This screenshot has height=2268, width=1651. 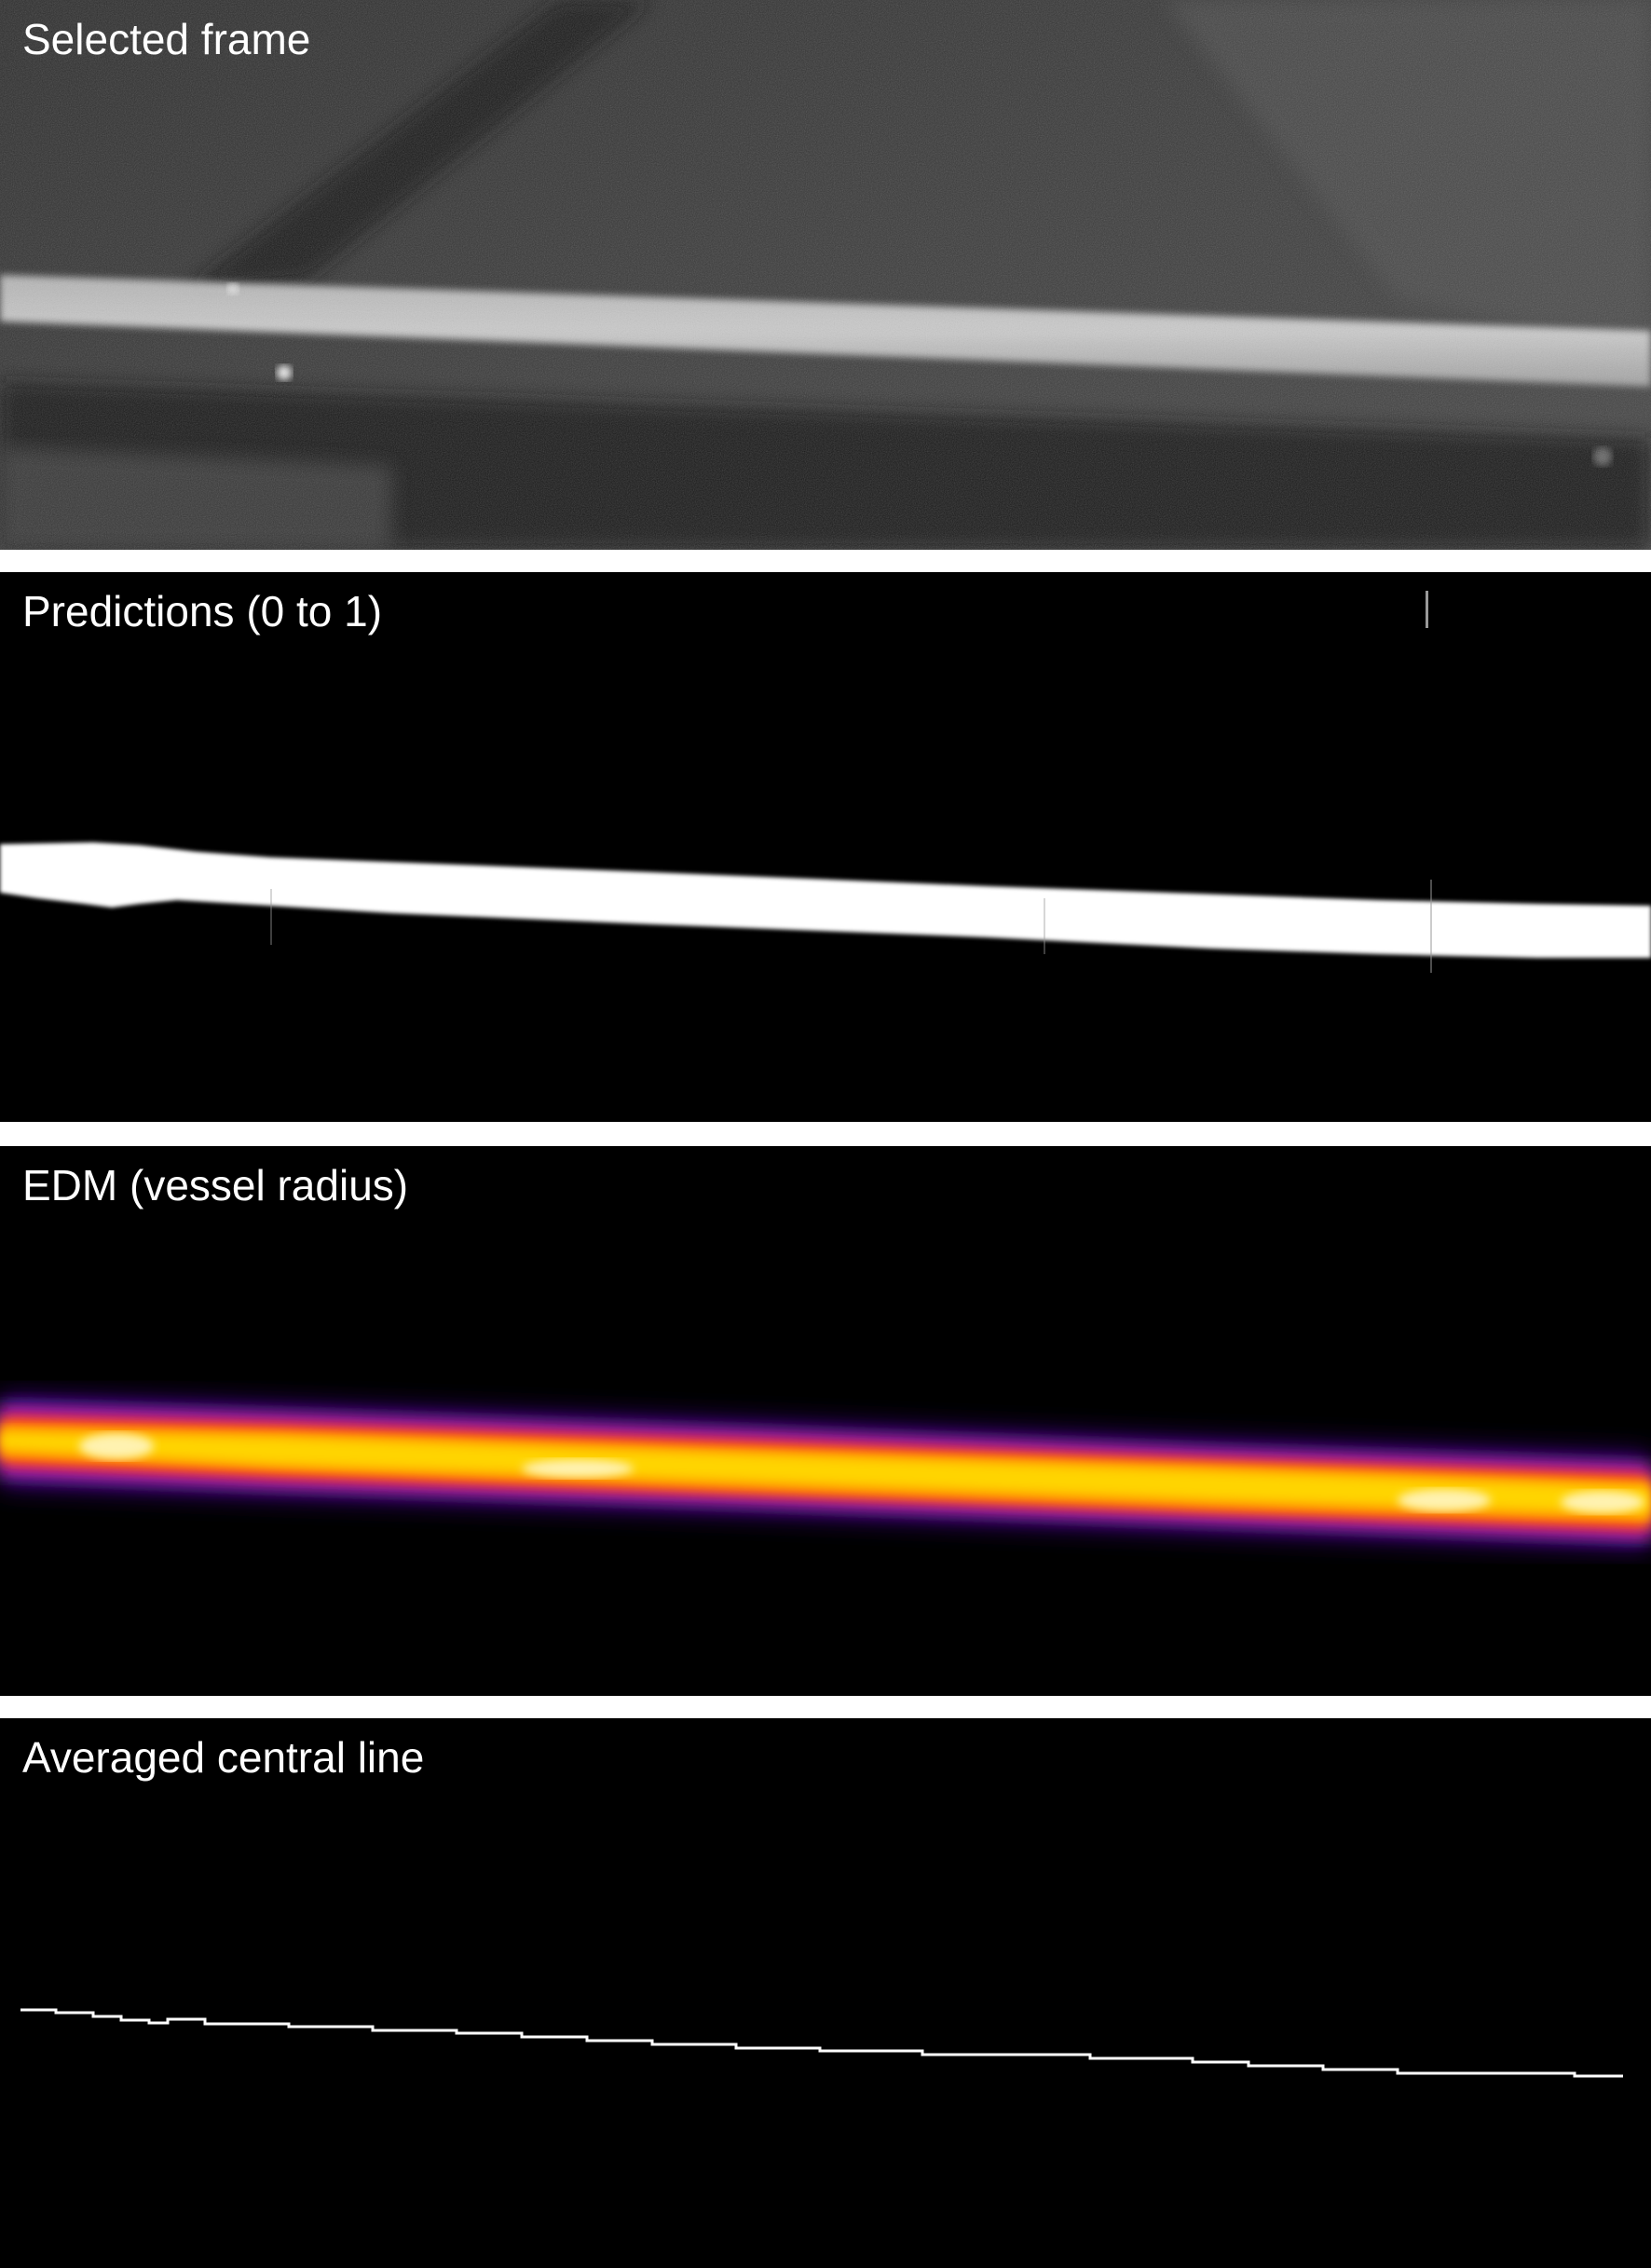 What do you see at coordinates (223, 1757) in the screenshot?
I see `panel-title-central-line: Averaged central line` at bounding box center [223, 1757].